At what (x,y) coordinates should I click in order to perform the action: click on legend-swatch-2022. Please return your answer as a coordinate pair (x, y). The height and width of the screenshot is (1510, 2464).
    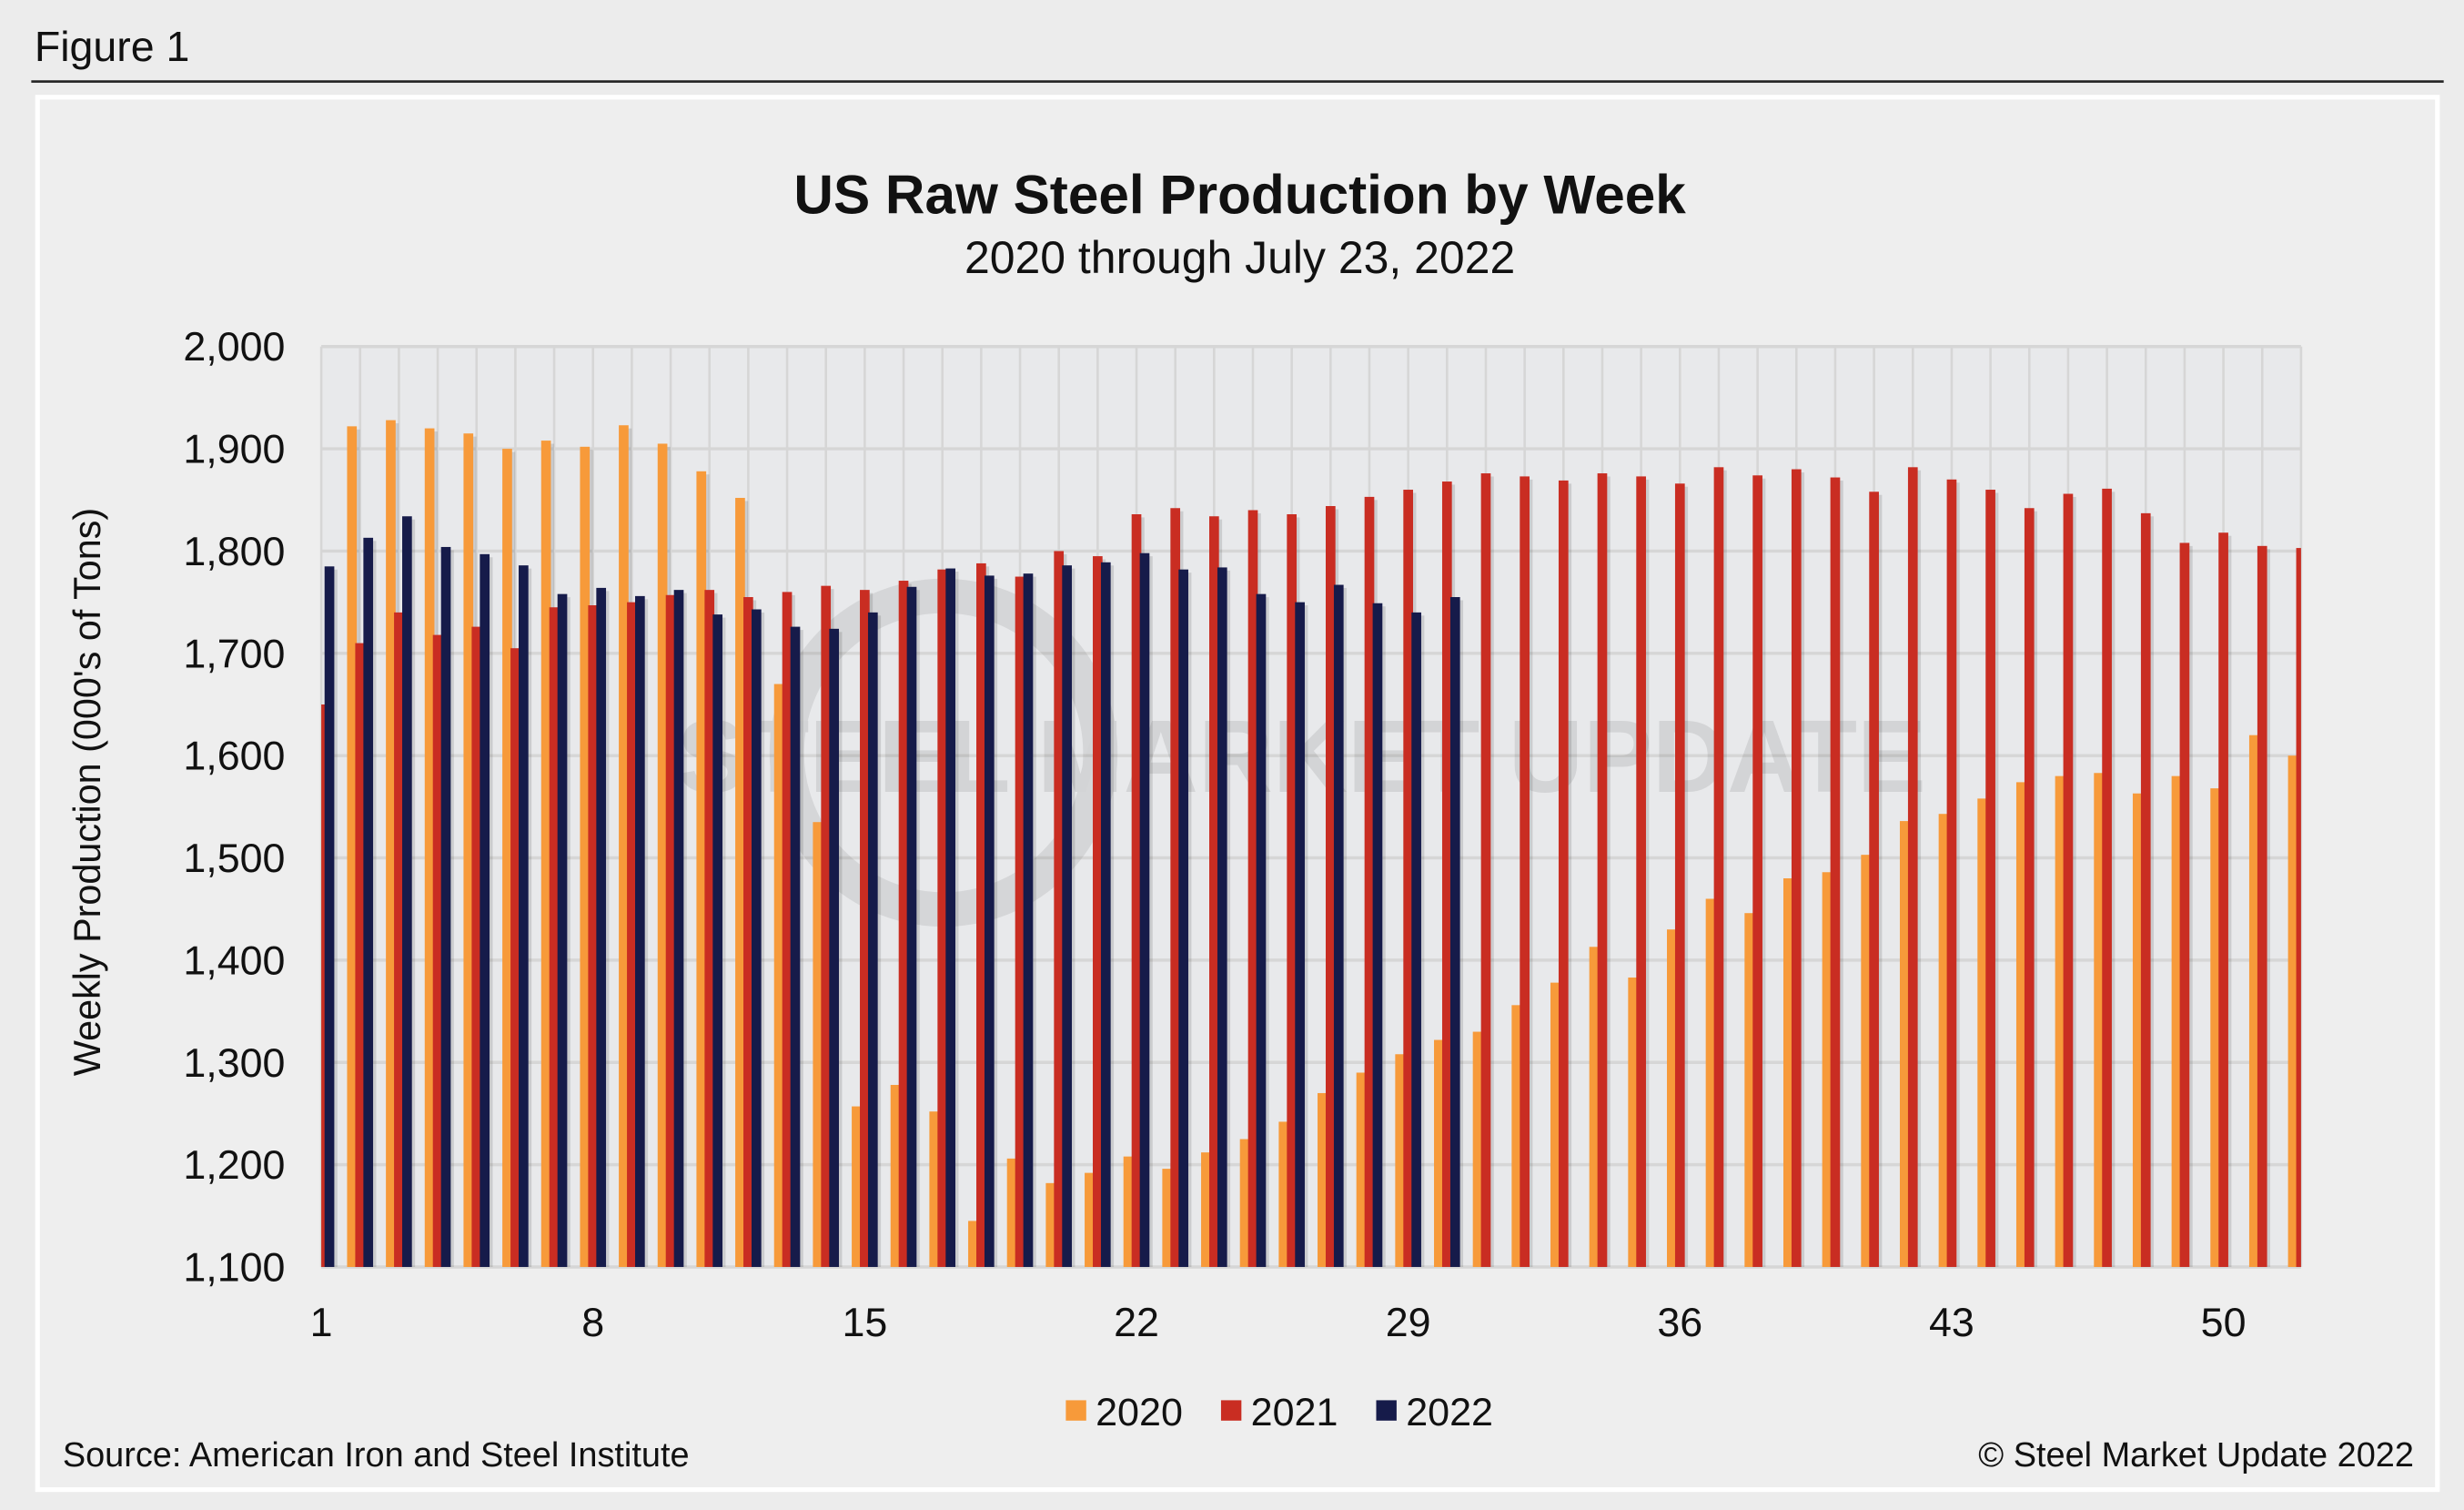
    Looking at the image, I should click on (1386, 1410).